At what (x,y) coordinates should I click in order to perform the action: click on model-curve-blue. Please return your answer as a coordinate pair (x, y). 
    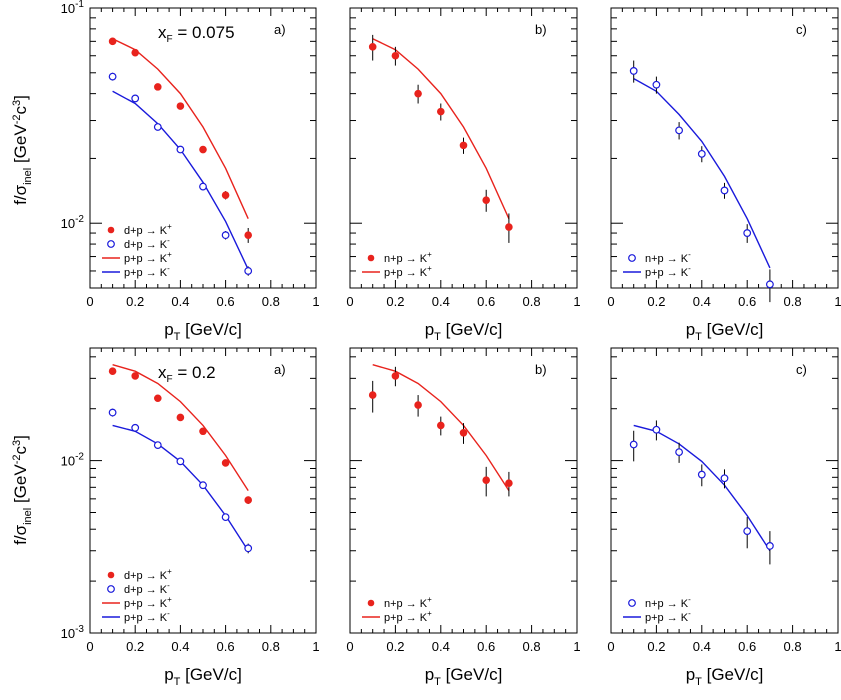
    Looking at the image, I should click on (702, 173).